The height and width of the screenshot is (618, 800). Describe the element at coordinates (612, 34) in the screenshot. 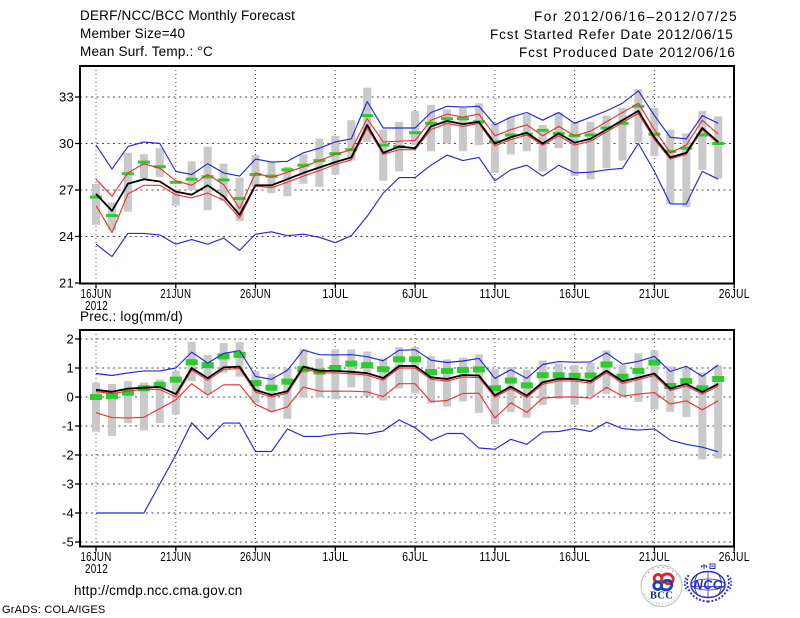

I see `svg-text:Fcst Started Refer Date 2012/0: Fcst Started Refer Date 2012/06/15` at that location.